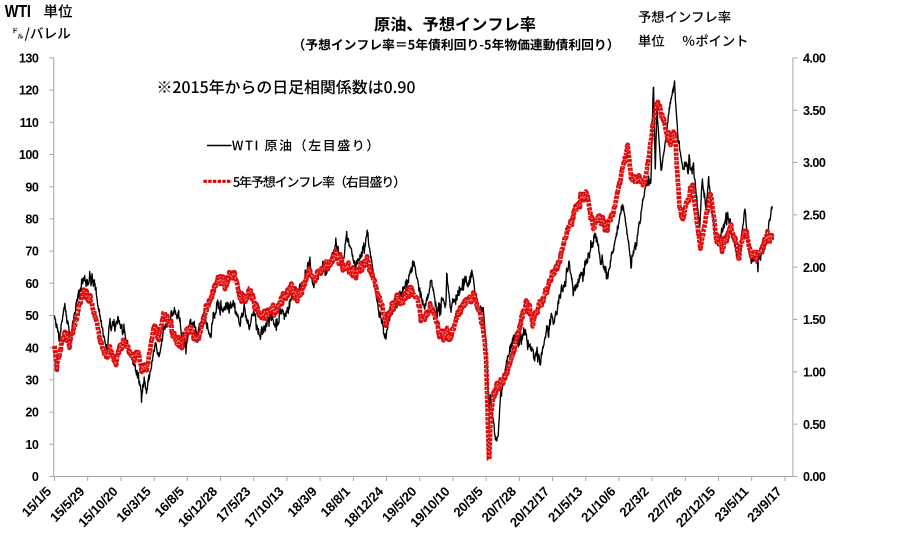 This screenshot has height=550, width=900. What do you see at coordinates (31, 284) in the screenshot?
I see `svg-text: 60` at bounding box center [31, 284].